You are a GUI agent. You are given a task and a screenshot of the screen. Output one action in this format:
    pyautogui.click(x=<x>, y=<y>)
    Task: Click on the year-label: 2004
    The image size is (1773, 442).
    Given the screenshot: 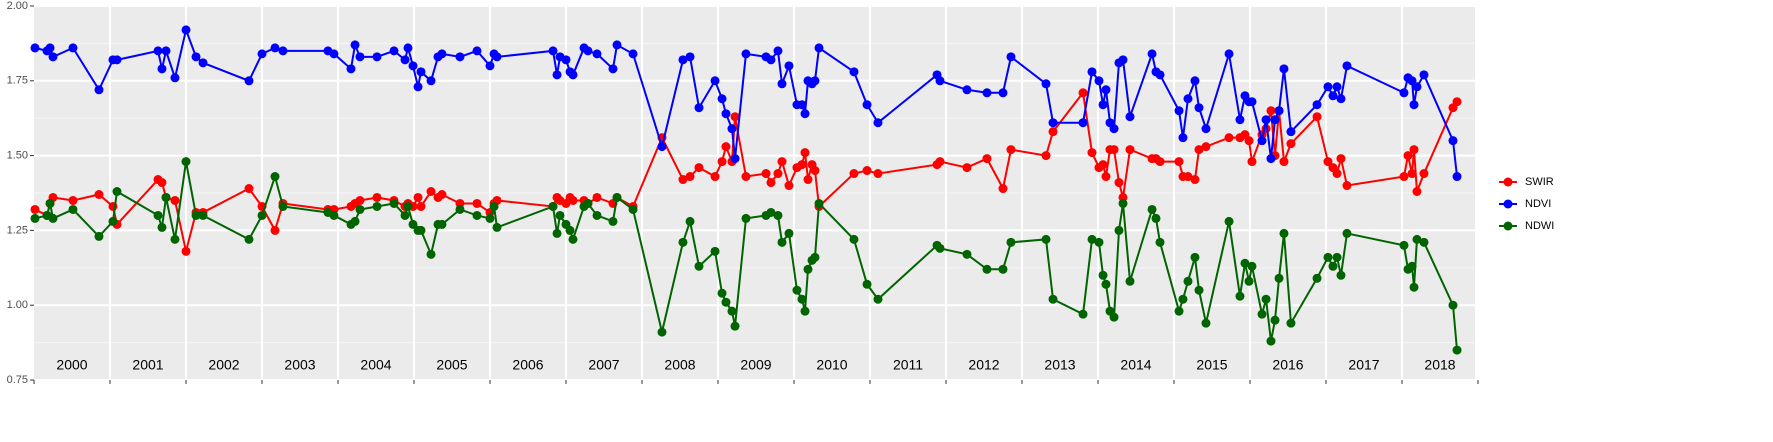 What is the action you would take?
    pyautogui.click(x=375, y=365)
    